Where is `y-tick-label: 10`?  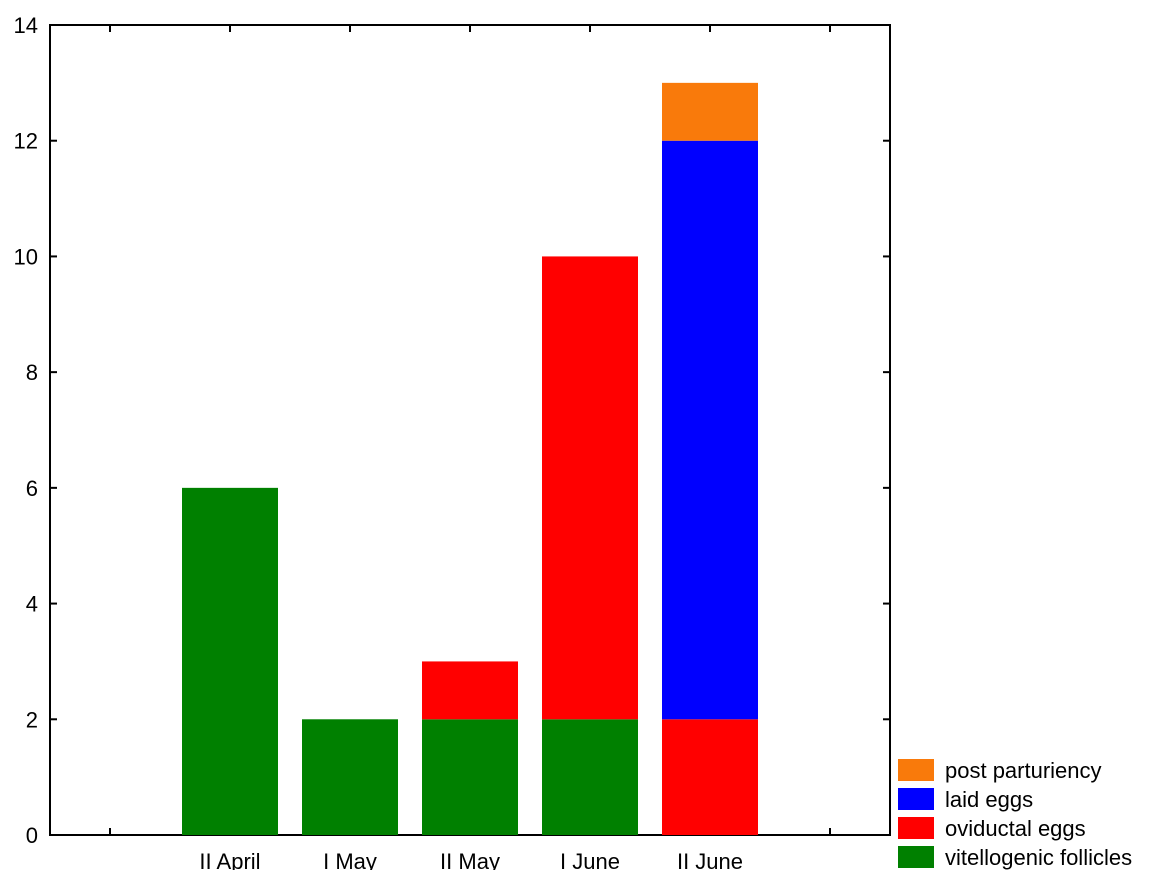
y-tick-label: 10 is located at coordinates (26, 256).